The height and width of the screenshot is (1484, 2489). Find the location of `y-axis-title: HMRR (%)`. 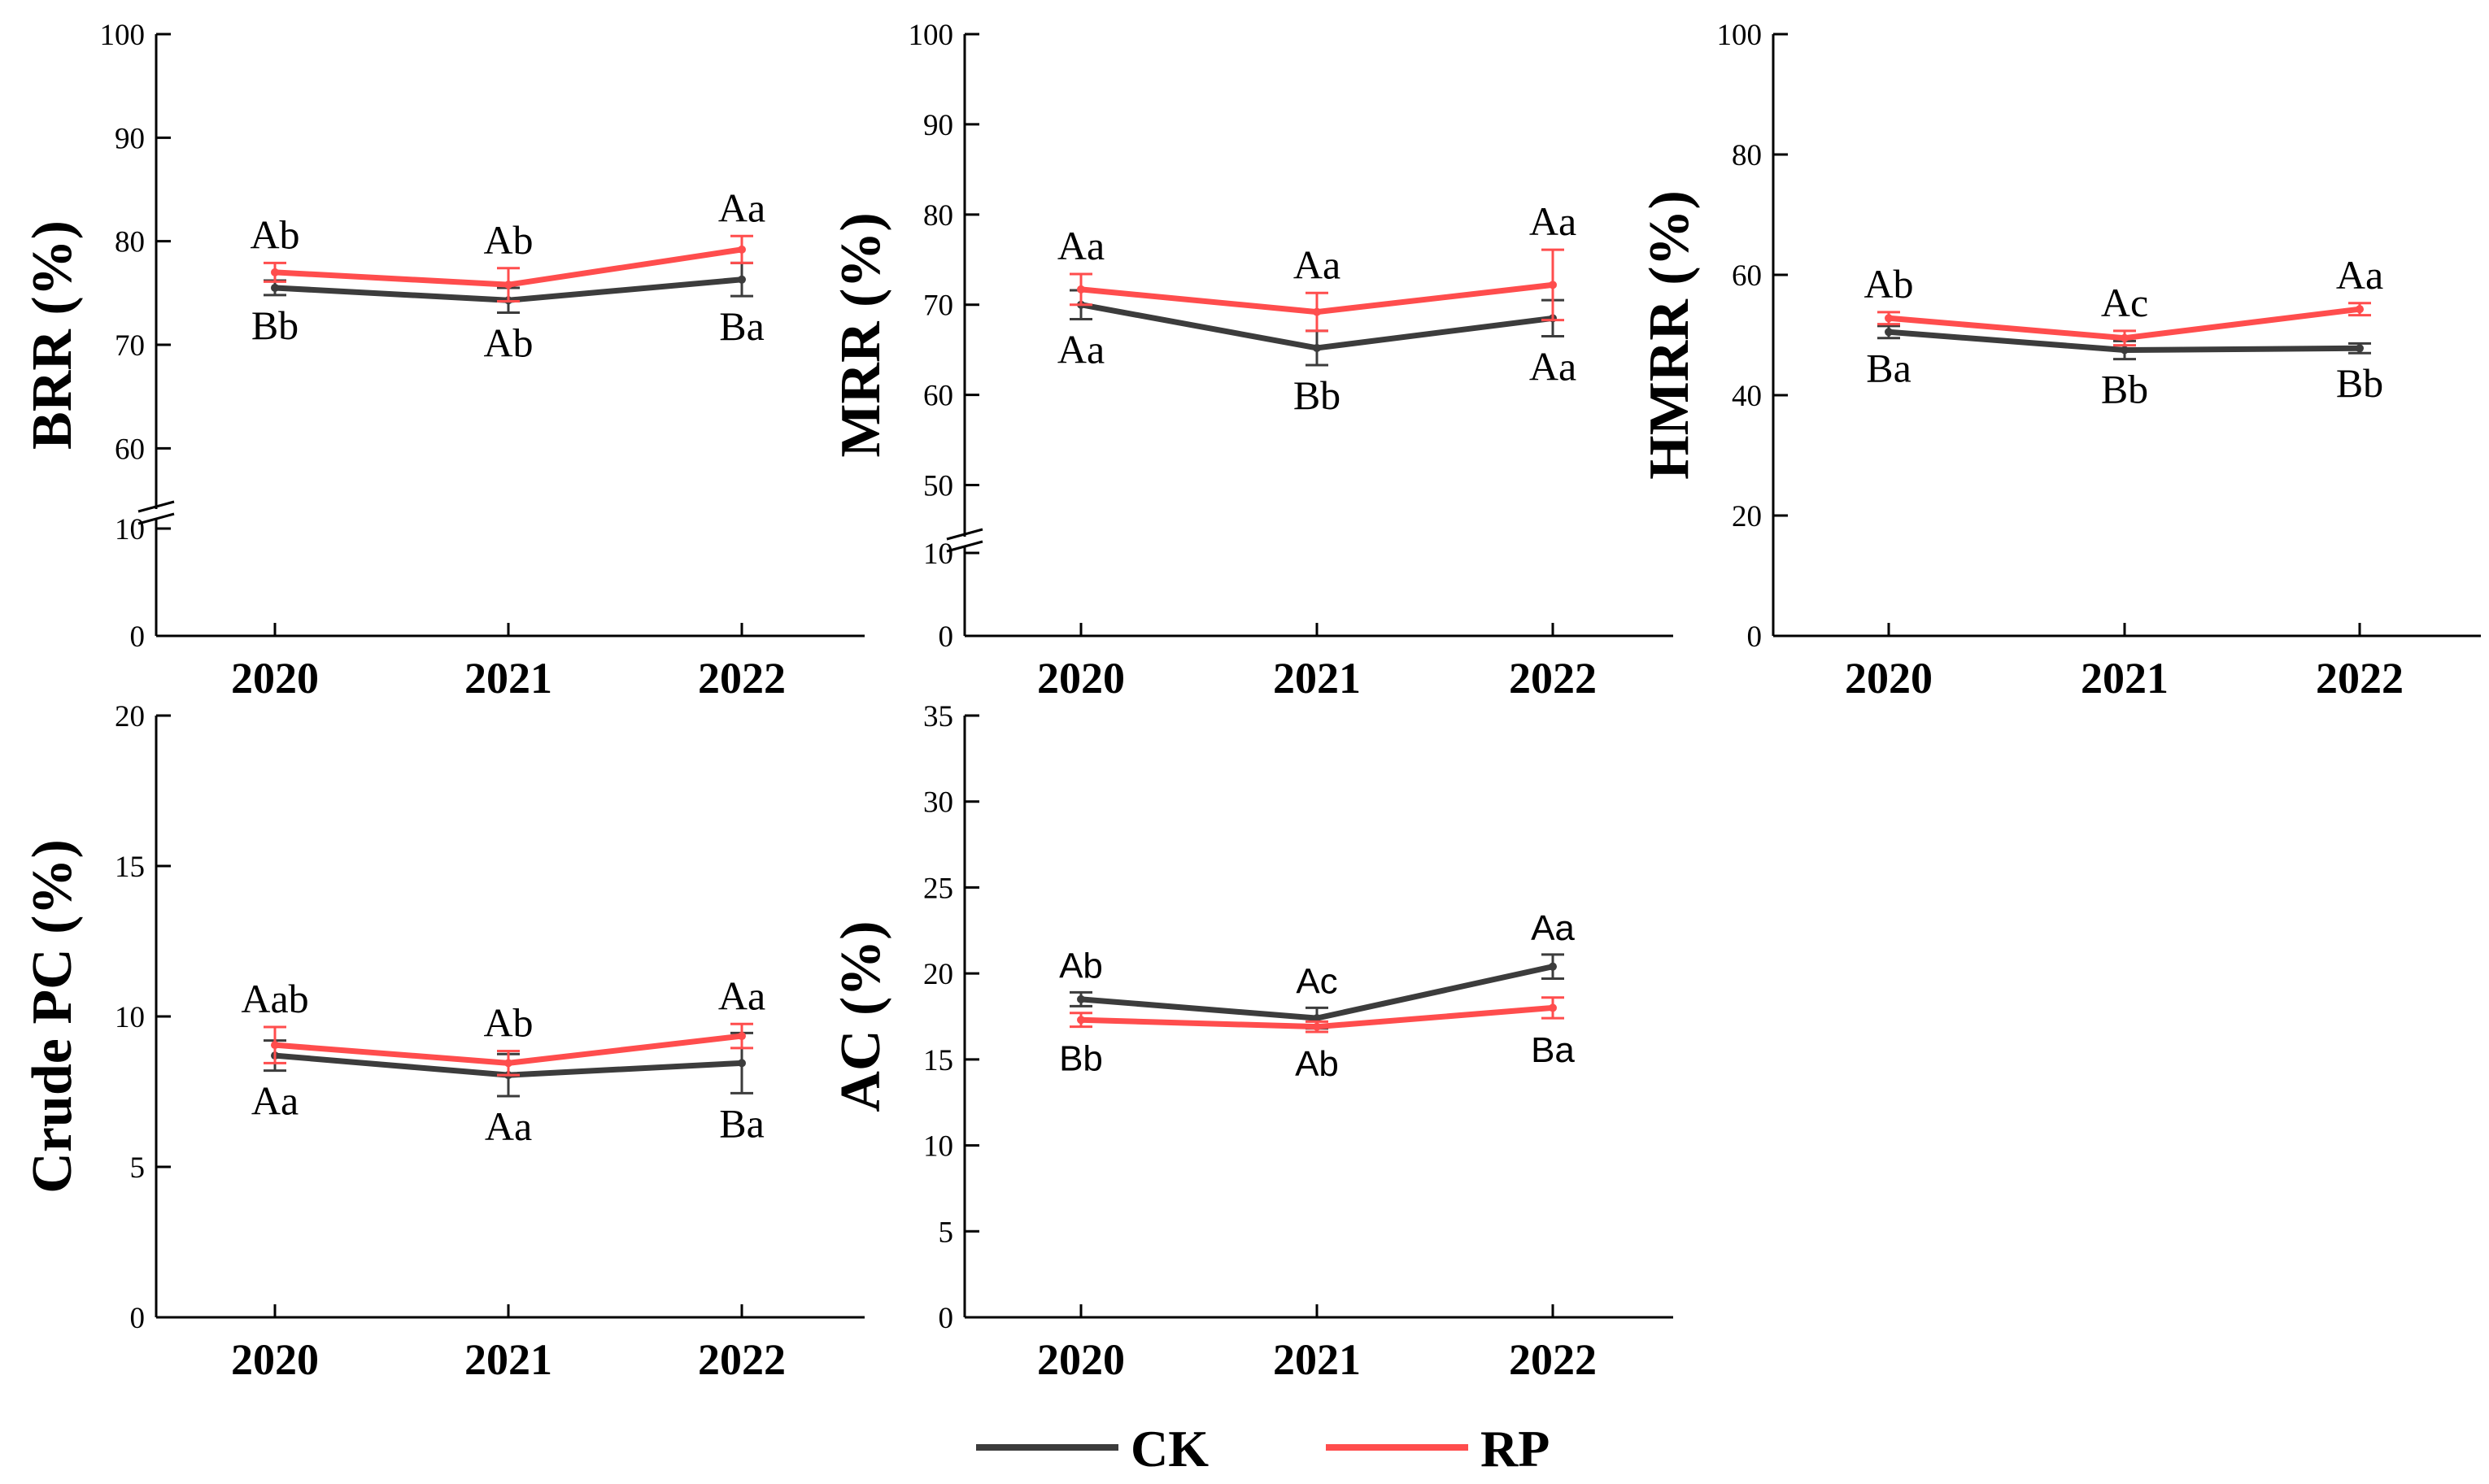

y-axis-title: HMRR (%) is located at coordinates (1669, 335).